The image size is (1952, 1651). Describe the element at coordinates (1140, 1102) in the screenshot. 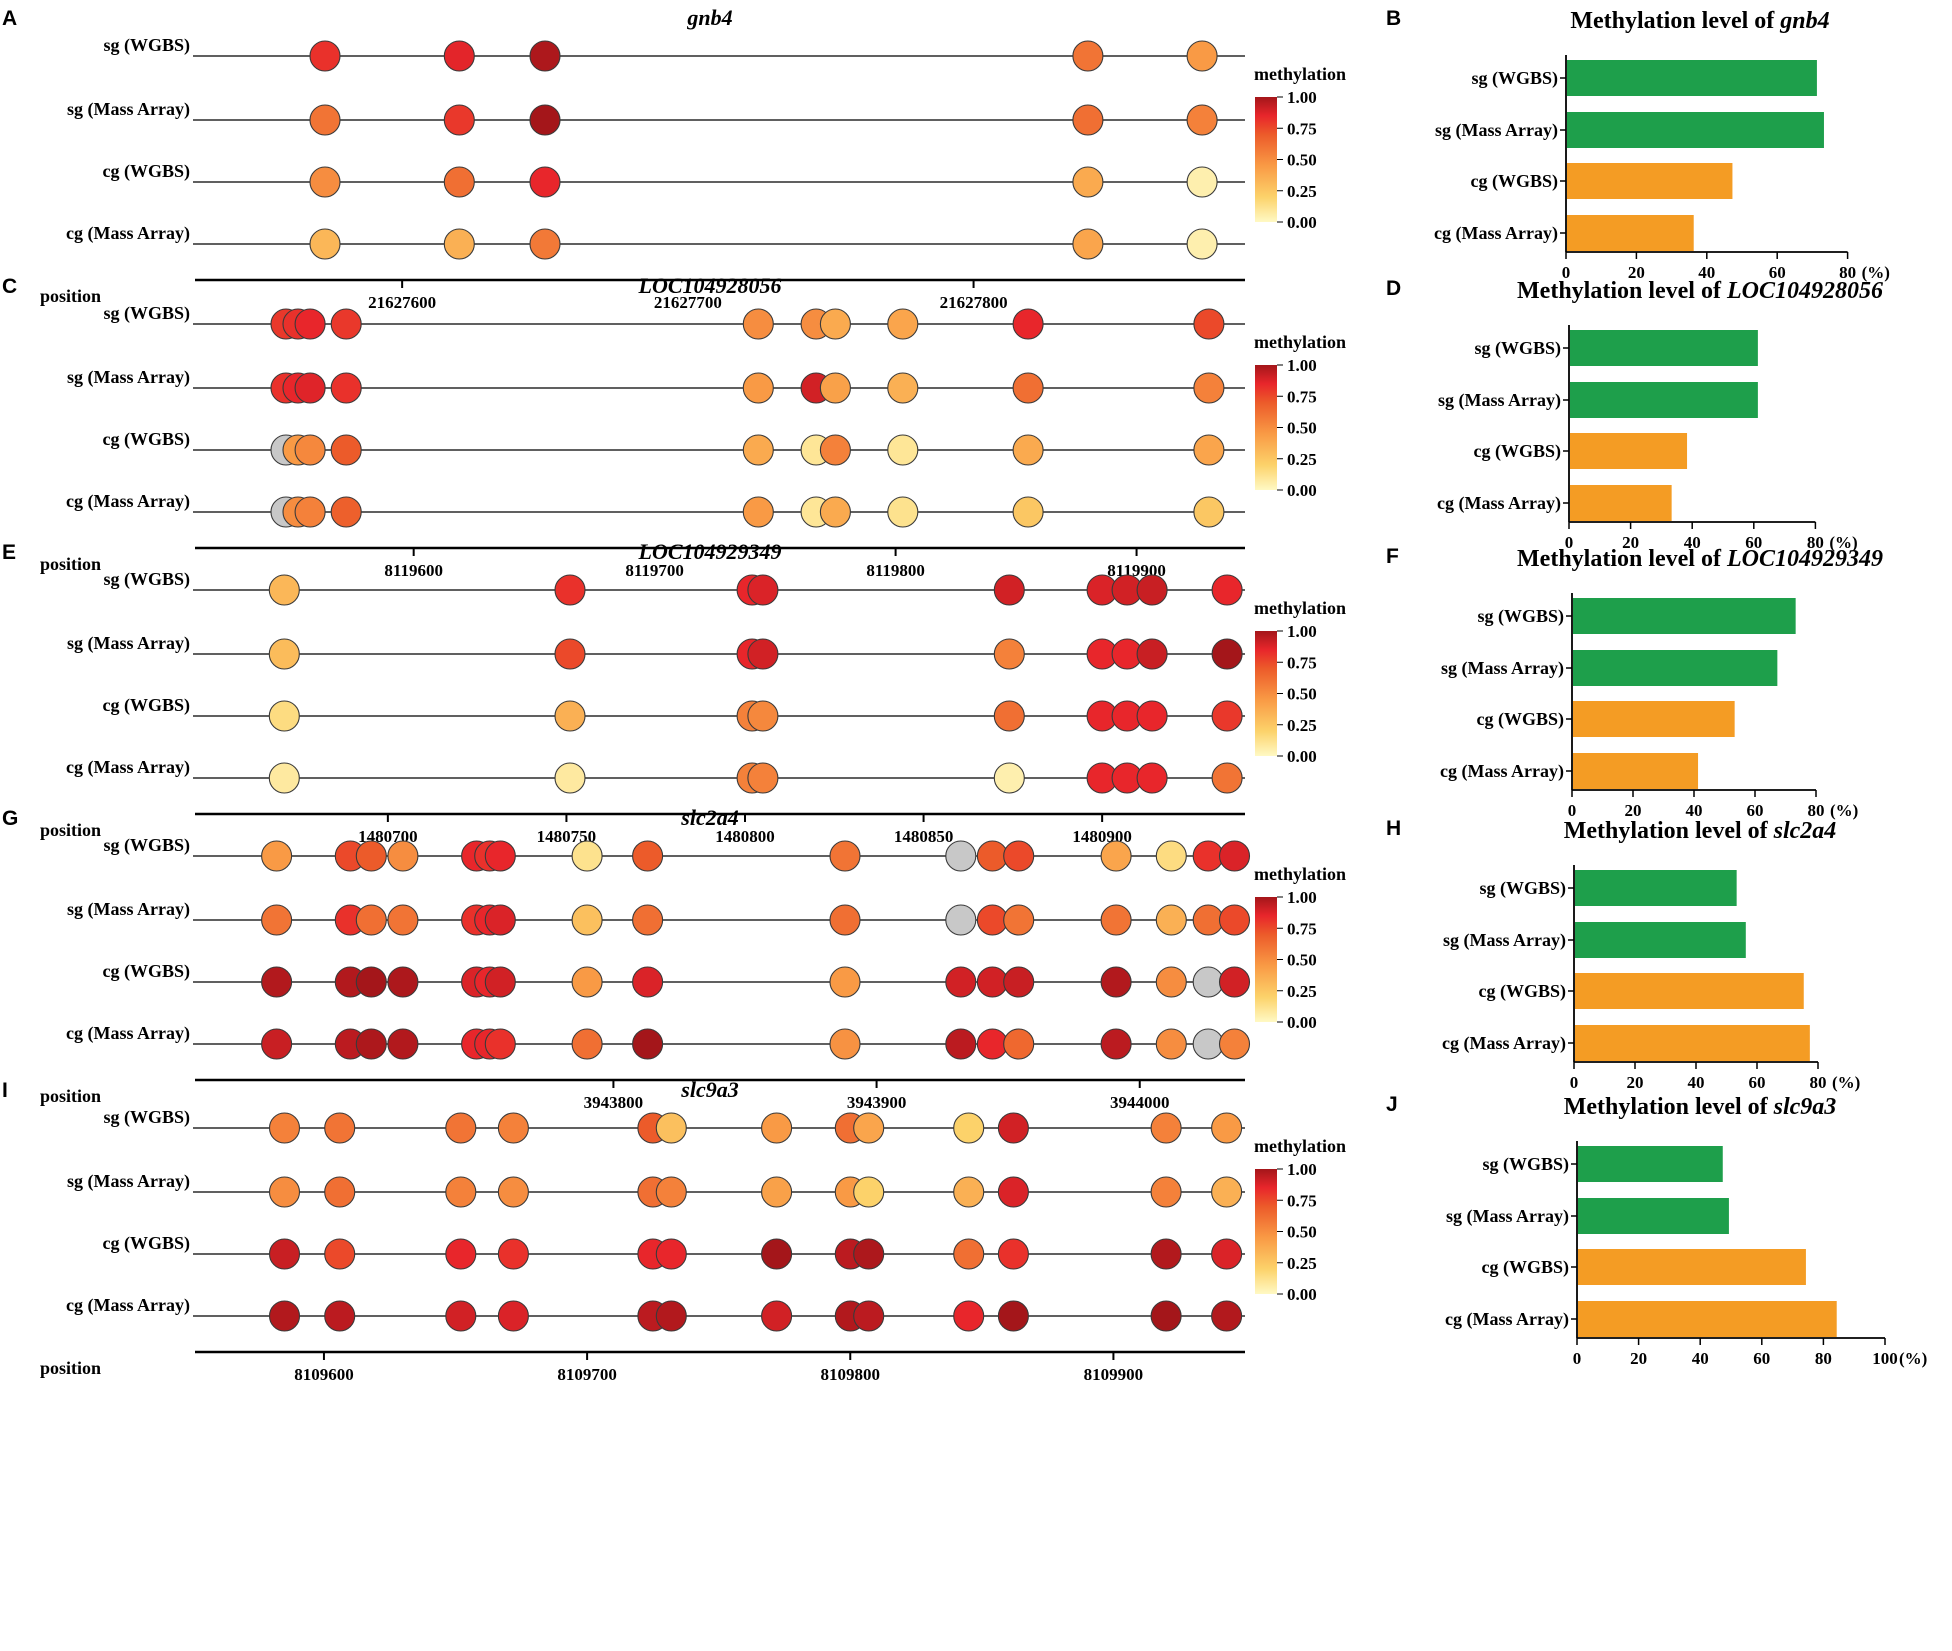

I see `position-tick-label: 3944000` at that location.